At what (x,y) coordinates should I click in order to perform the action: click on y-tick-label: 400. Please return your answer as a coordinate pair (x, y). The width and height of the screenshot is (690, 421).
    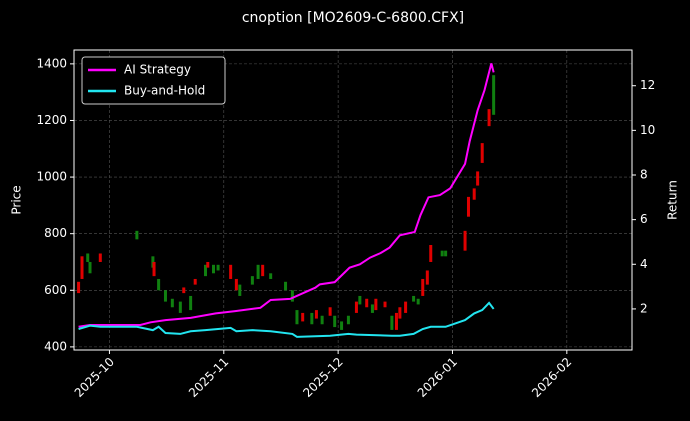
    Looking at the image, I should click on (55, 346).